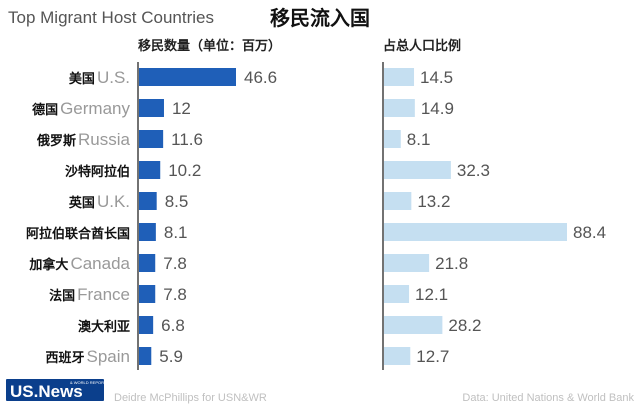 Image resolution: width=640 pixels, height=405 pixels. I want to click on row-label-zh: 俄罗斯, so click(56, 141).